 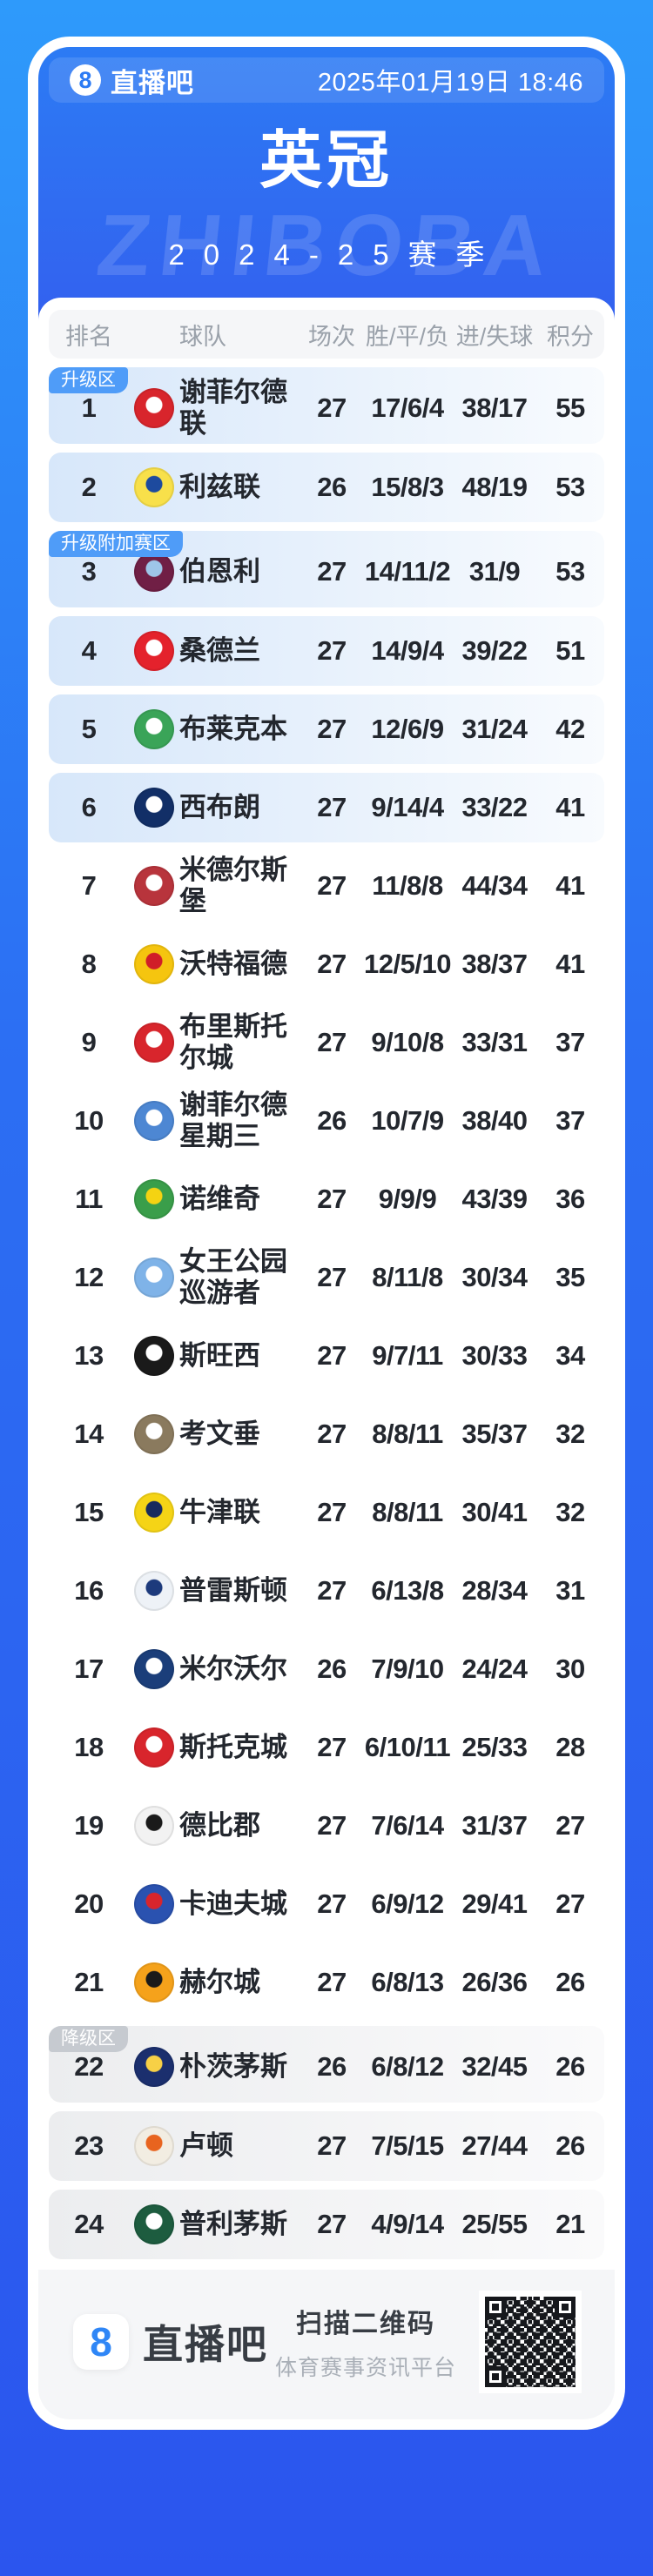 What do you see at coordinates (233, 1747) in the screenshot?
I see `team-name-cell: 斯托克城` at bounding box center [233, 1747].